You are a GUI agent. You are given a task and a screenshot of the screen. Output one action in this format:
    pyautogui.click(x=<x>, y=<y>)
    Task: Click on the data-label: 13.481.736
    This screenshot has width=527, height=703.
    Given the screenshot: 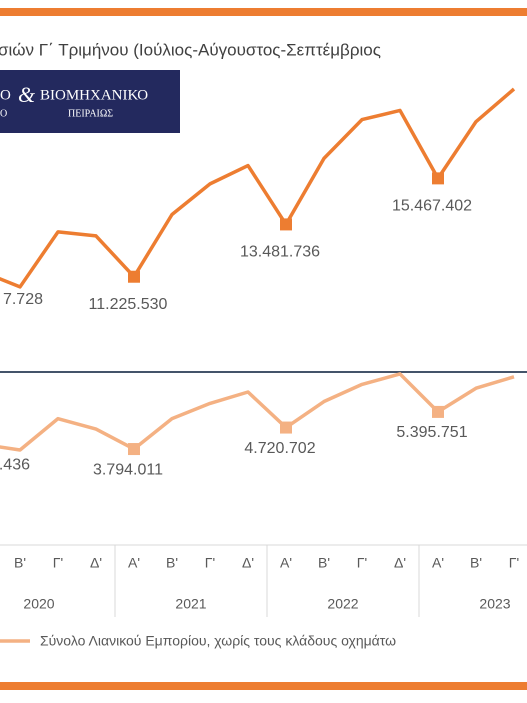 What is the action you would take?
    pyautogui.click(x=280, y=252)
    